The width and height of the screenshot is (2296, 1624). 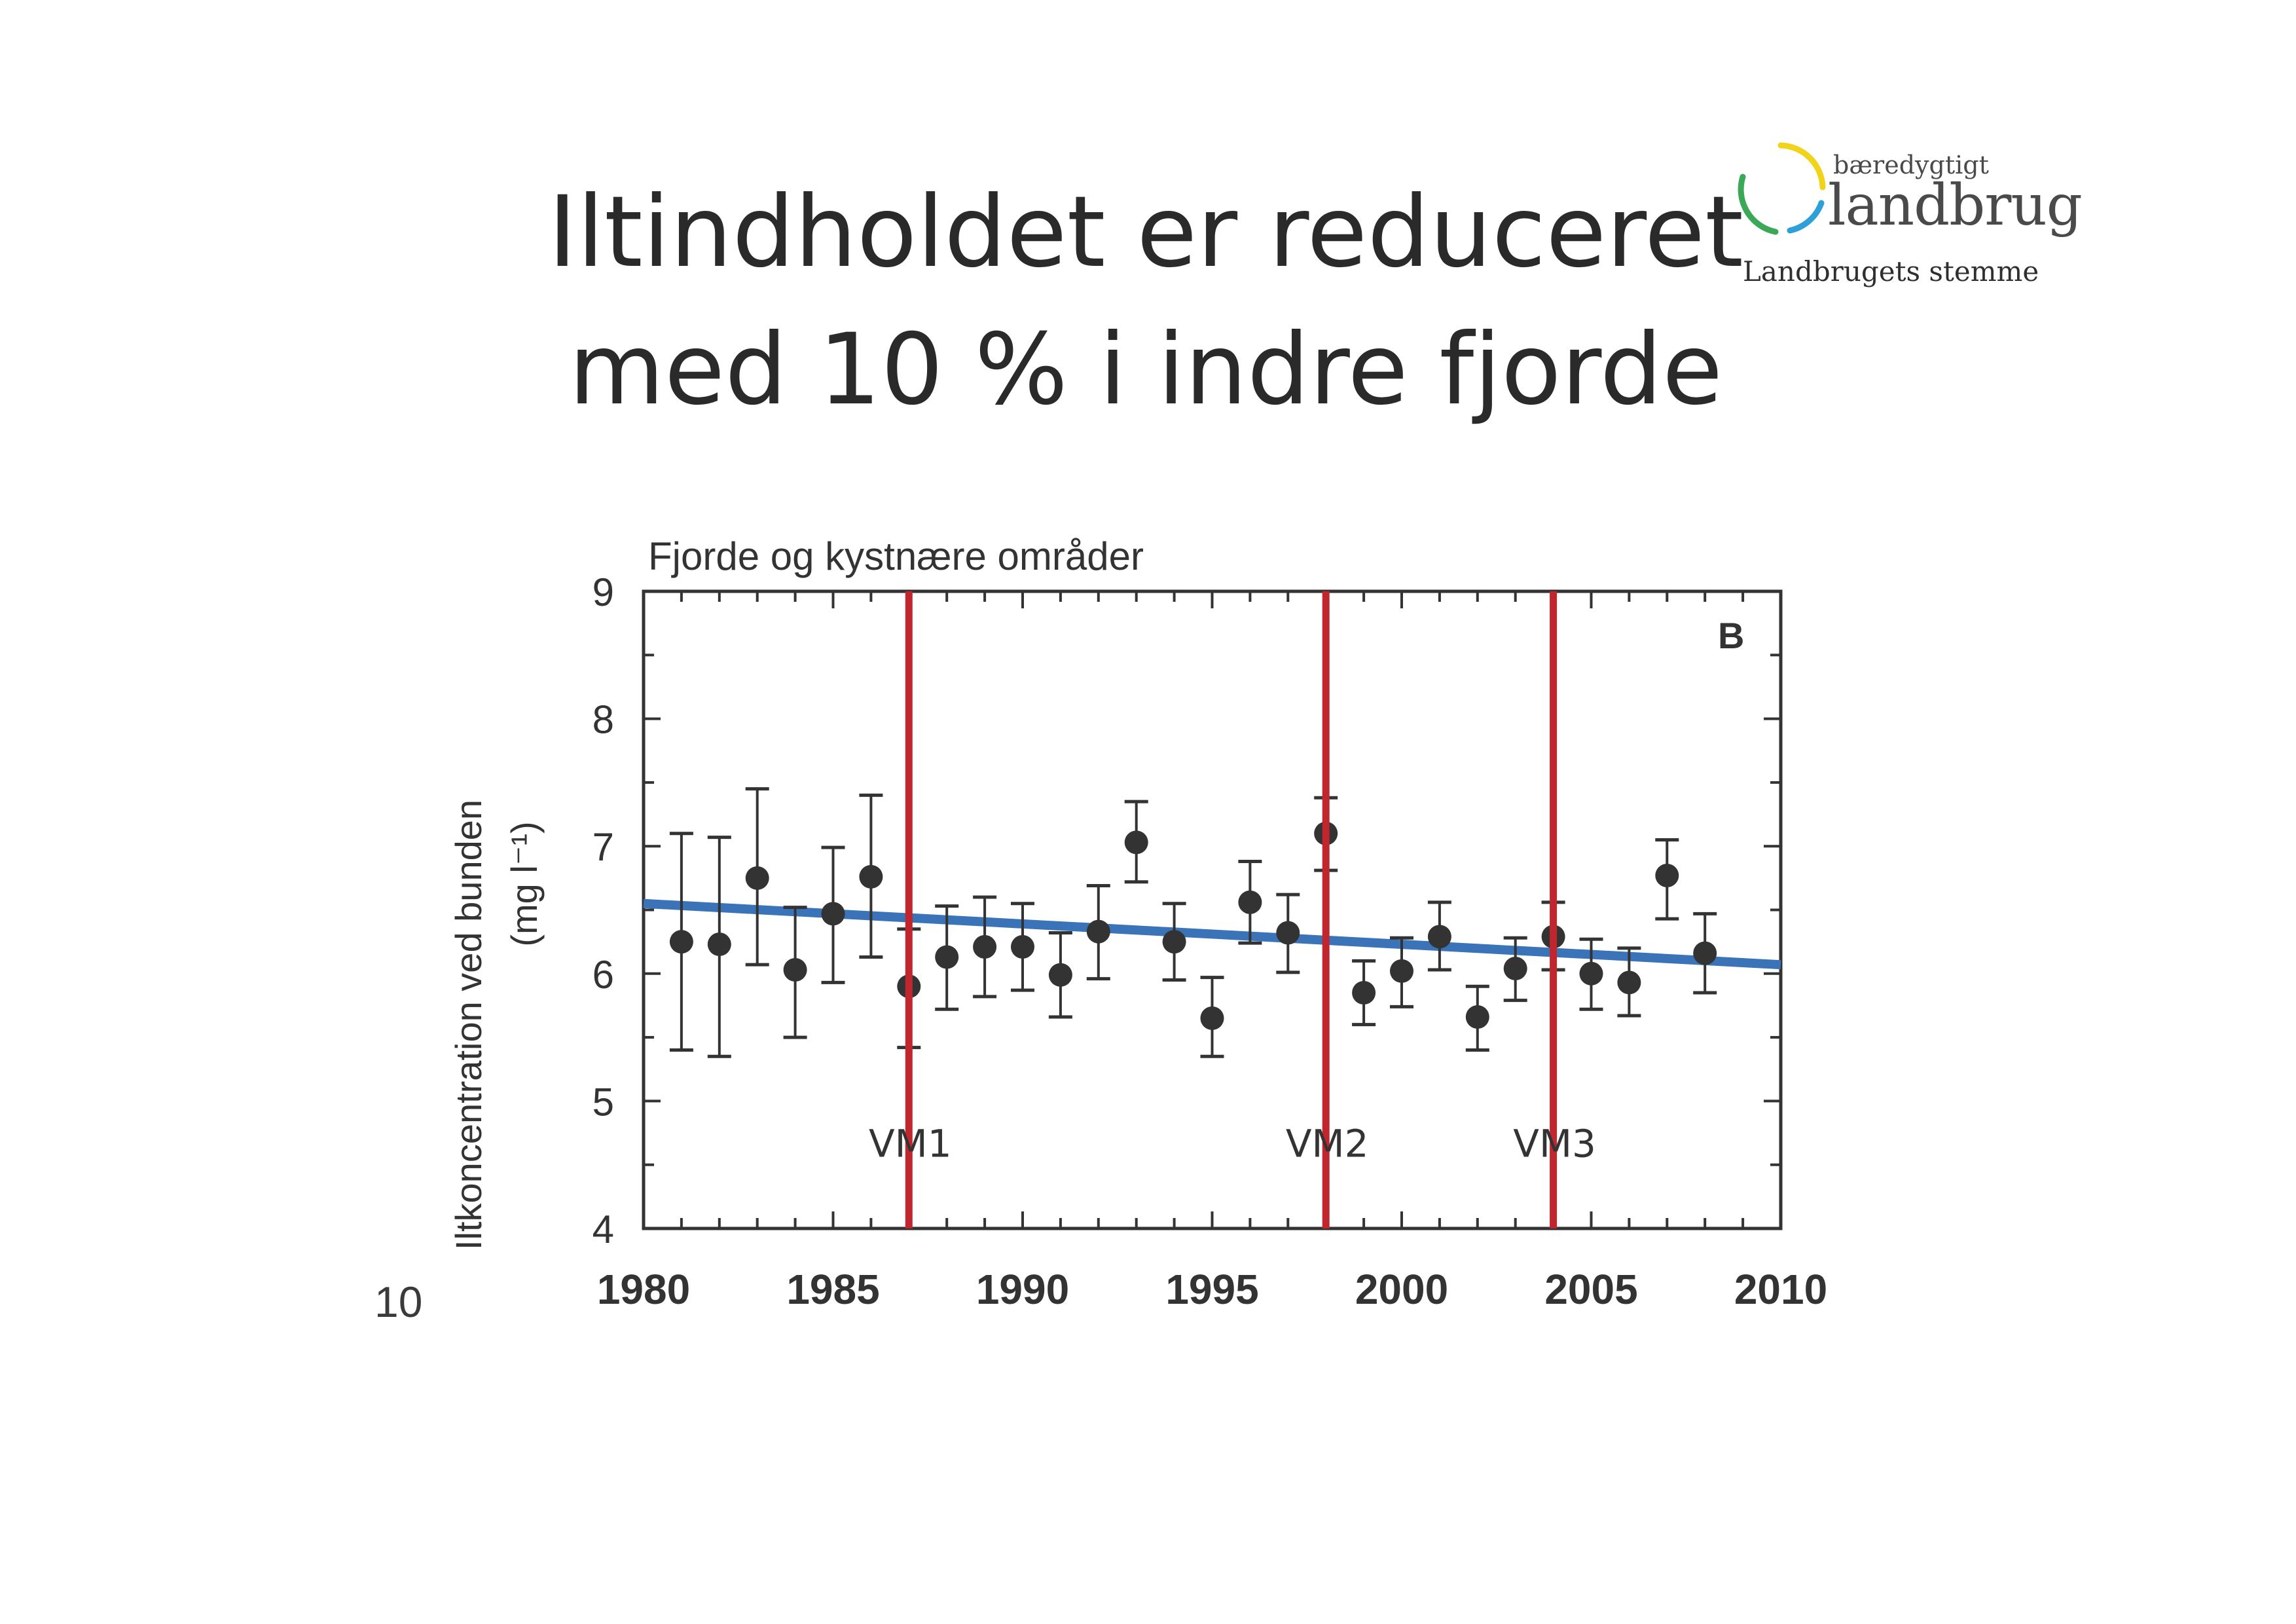 I want to click on trend-line, so click(x=1212, y=934).